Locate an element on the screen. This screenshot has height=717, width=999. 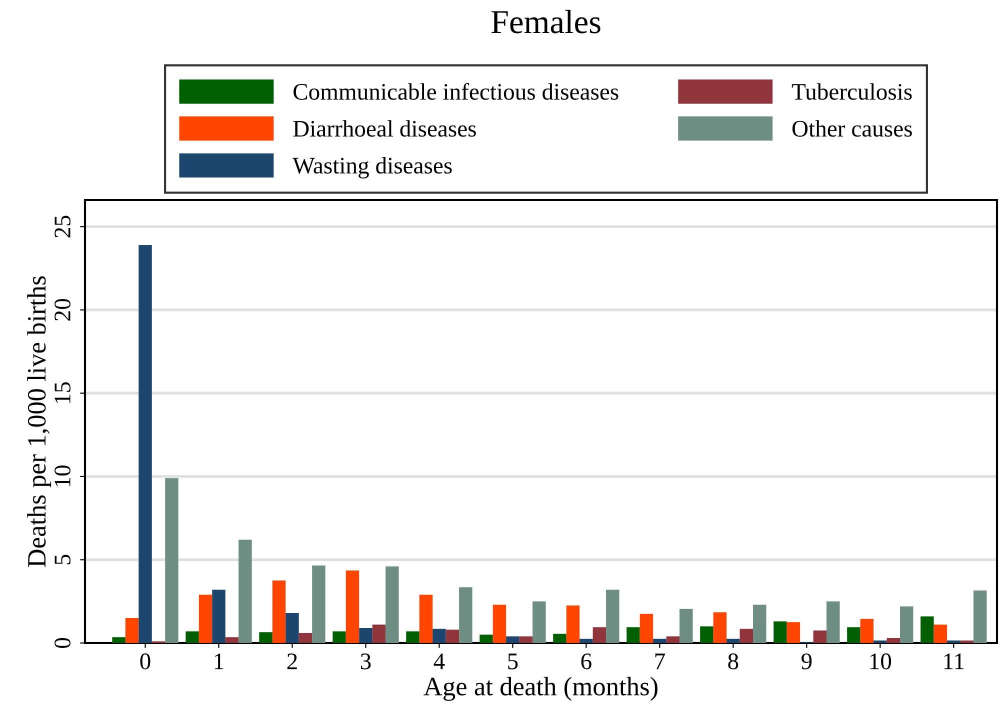
x-tick-label: 5 is located at coordinates (513, 662).